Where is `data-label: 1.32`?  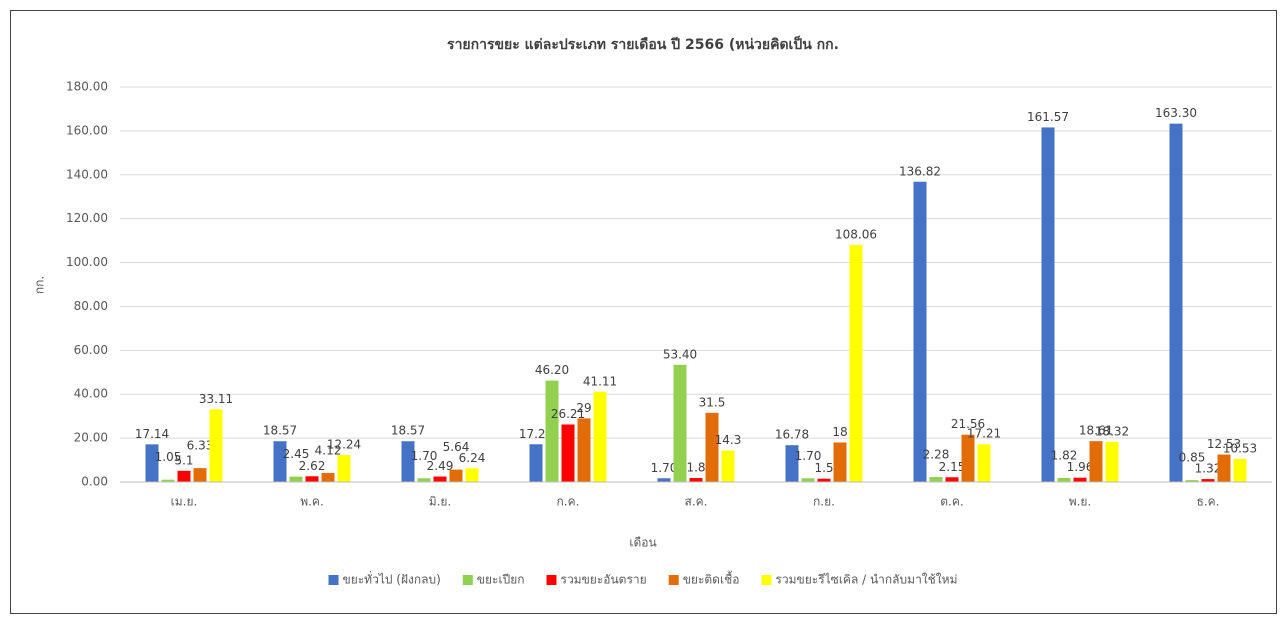 data-label: 1.32 is located at coordinates (1208, 469).